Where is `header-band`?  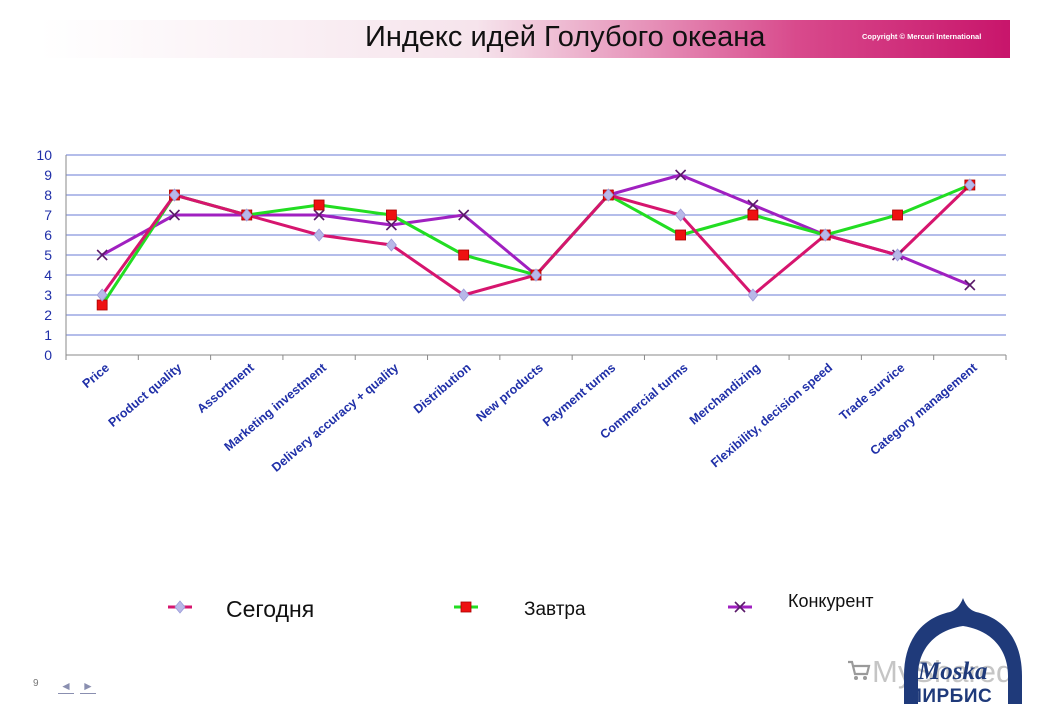
header-band is located at coordinates (525, 39).